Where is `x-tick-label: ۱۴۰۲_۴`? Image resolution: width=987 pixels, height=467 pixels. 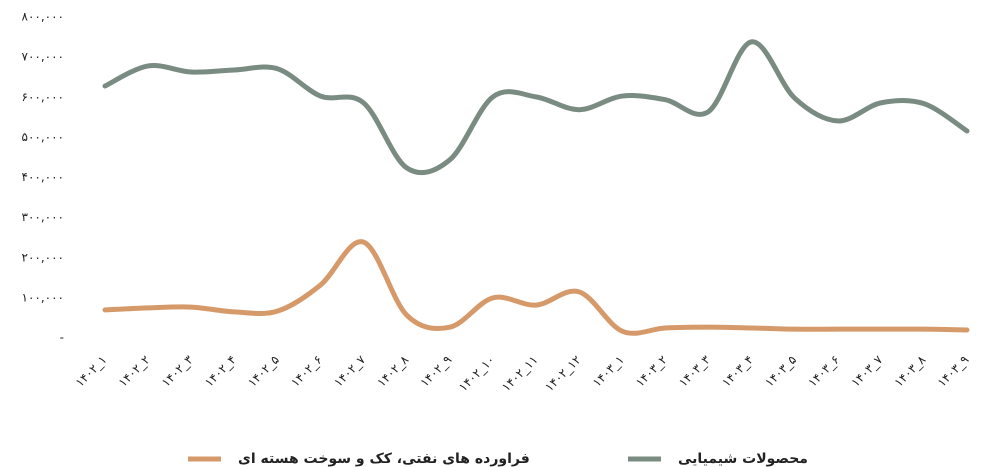 x-tick-label: ۱۴۰۲_۴ is located at coordinates (220, 371).